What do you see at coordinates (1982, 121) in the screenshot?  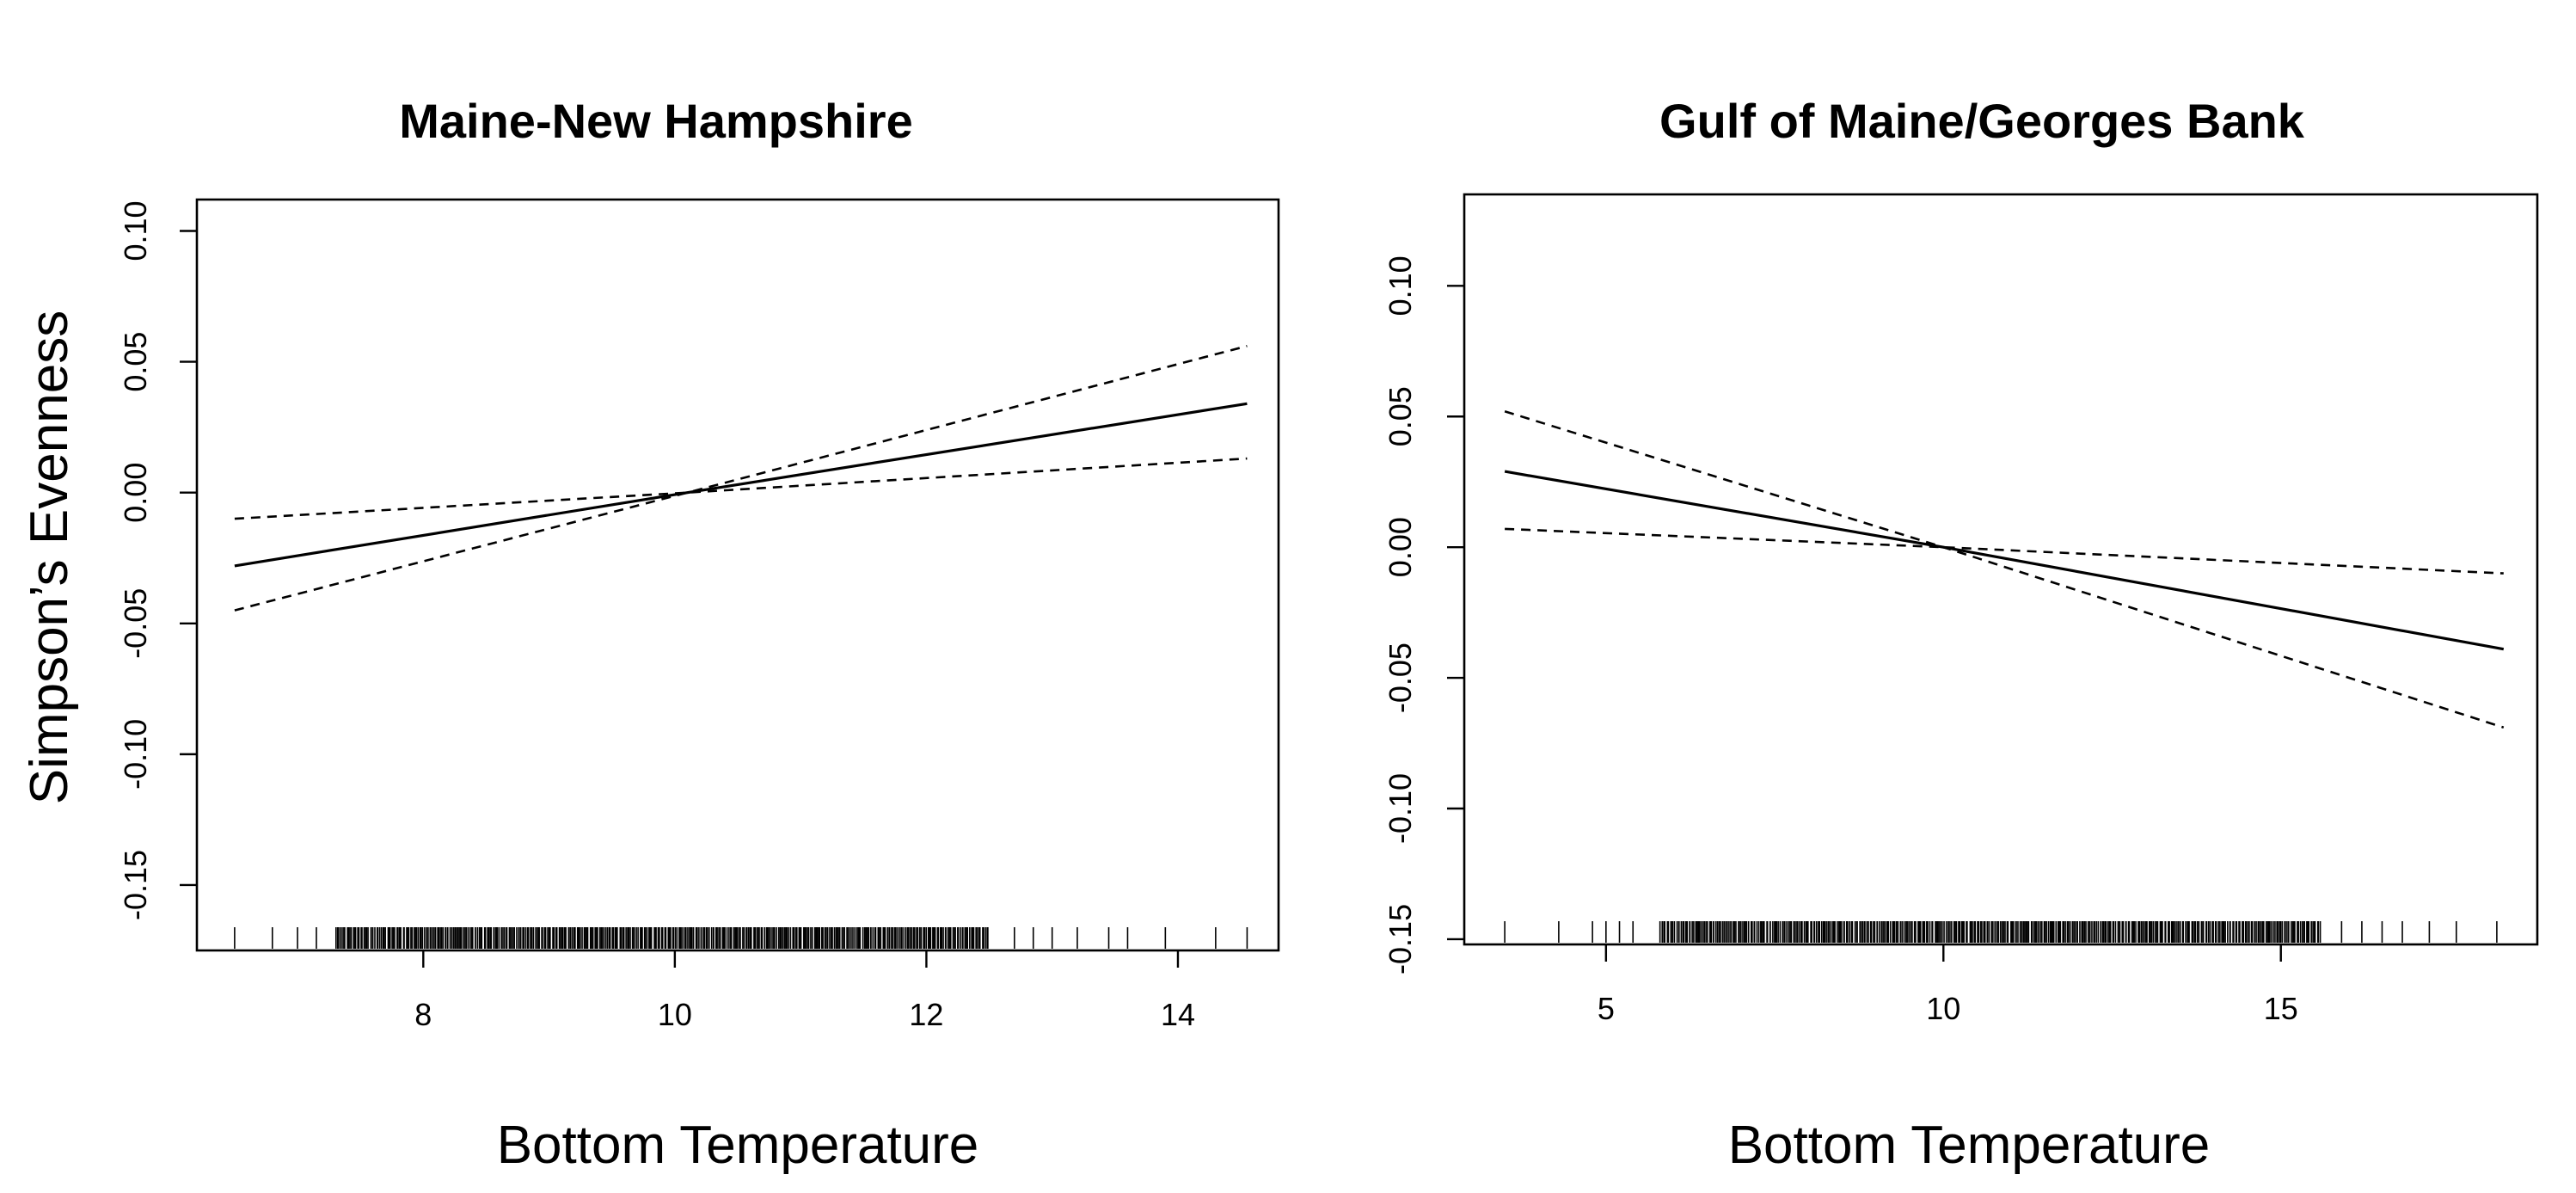 I see `panel-title: Gulf of Maine/Georges Bank` at bounding box center [1982, 121].